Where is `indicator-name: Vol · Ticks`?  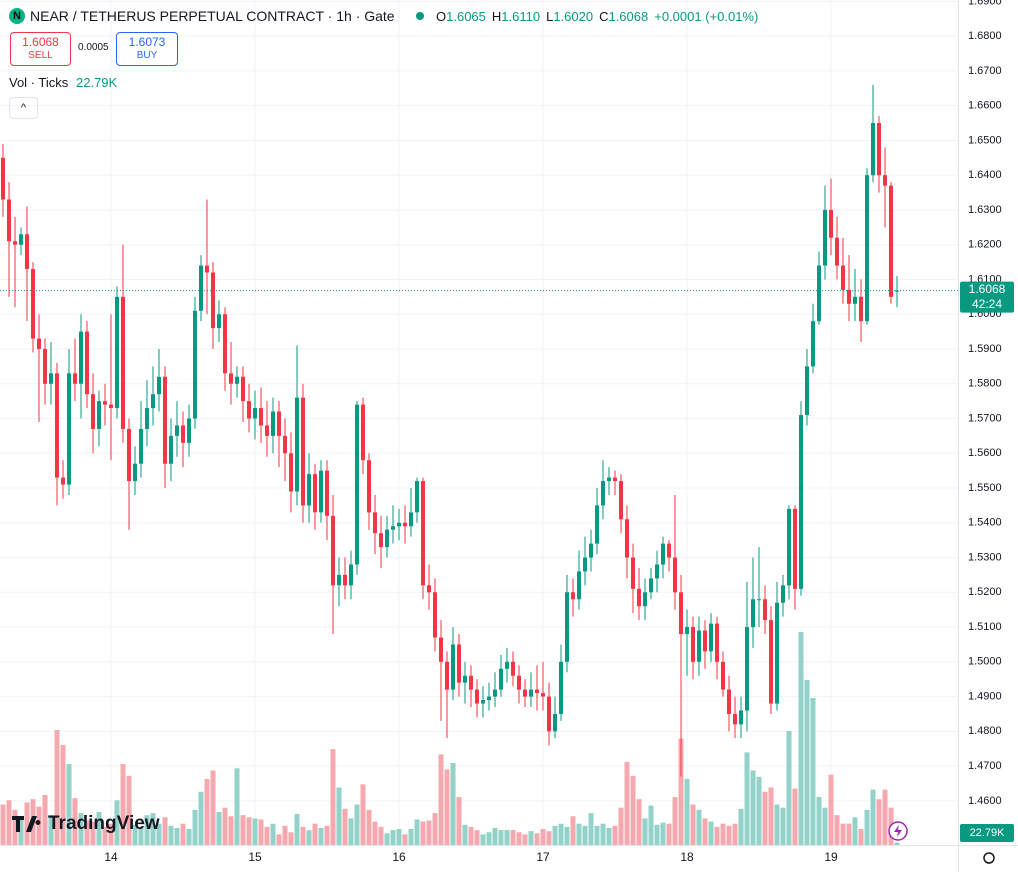 indicator-name: Vol · Ticks is located at coordinates (39, 82).